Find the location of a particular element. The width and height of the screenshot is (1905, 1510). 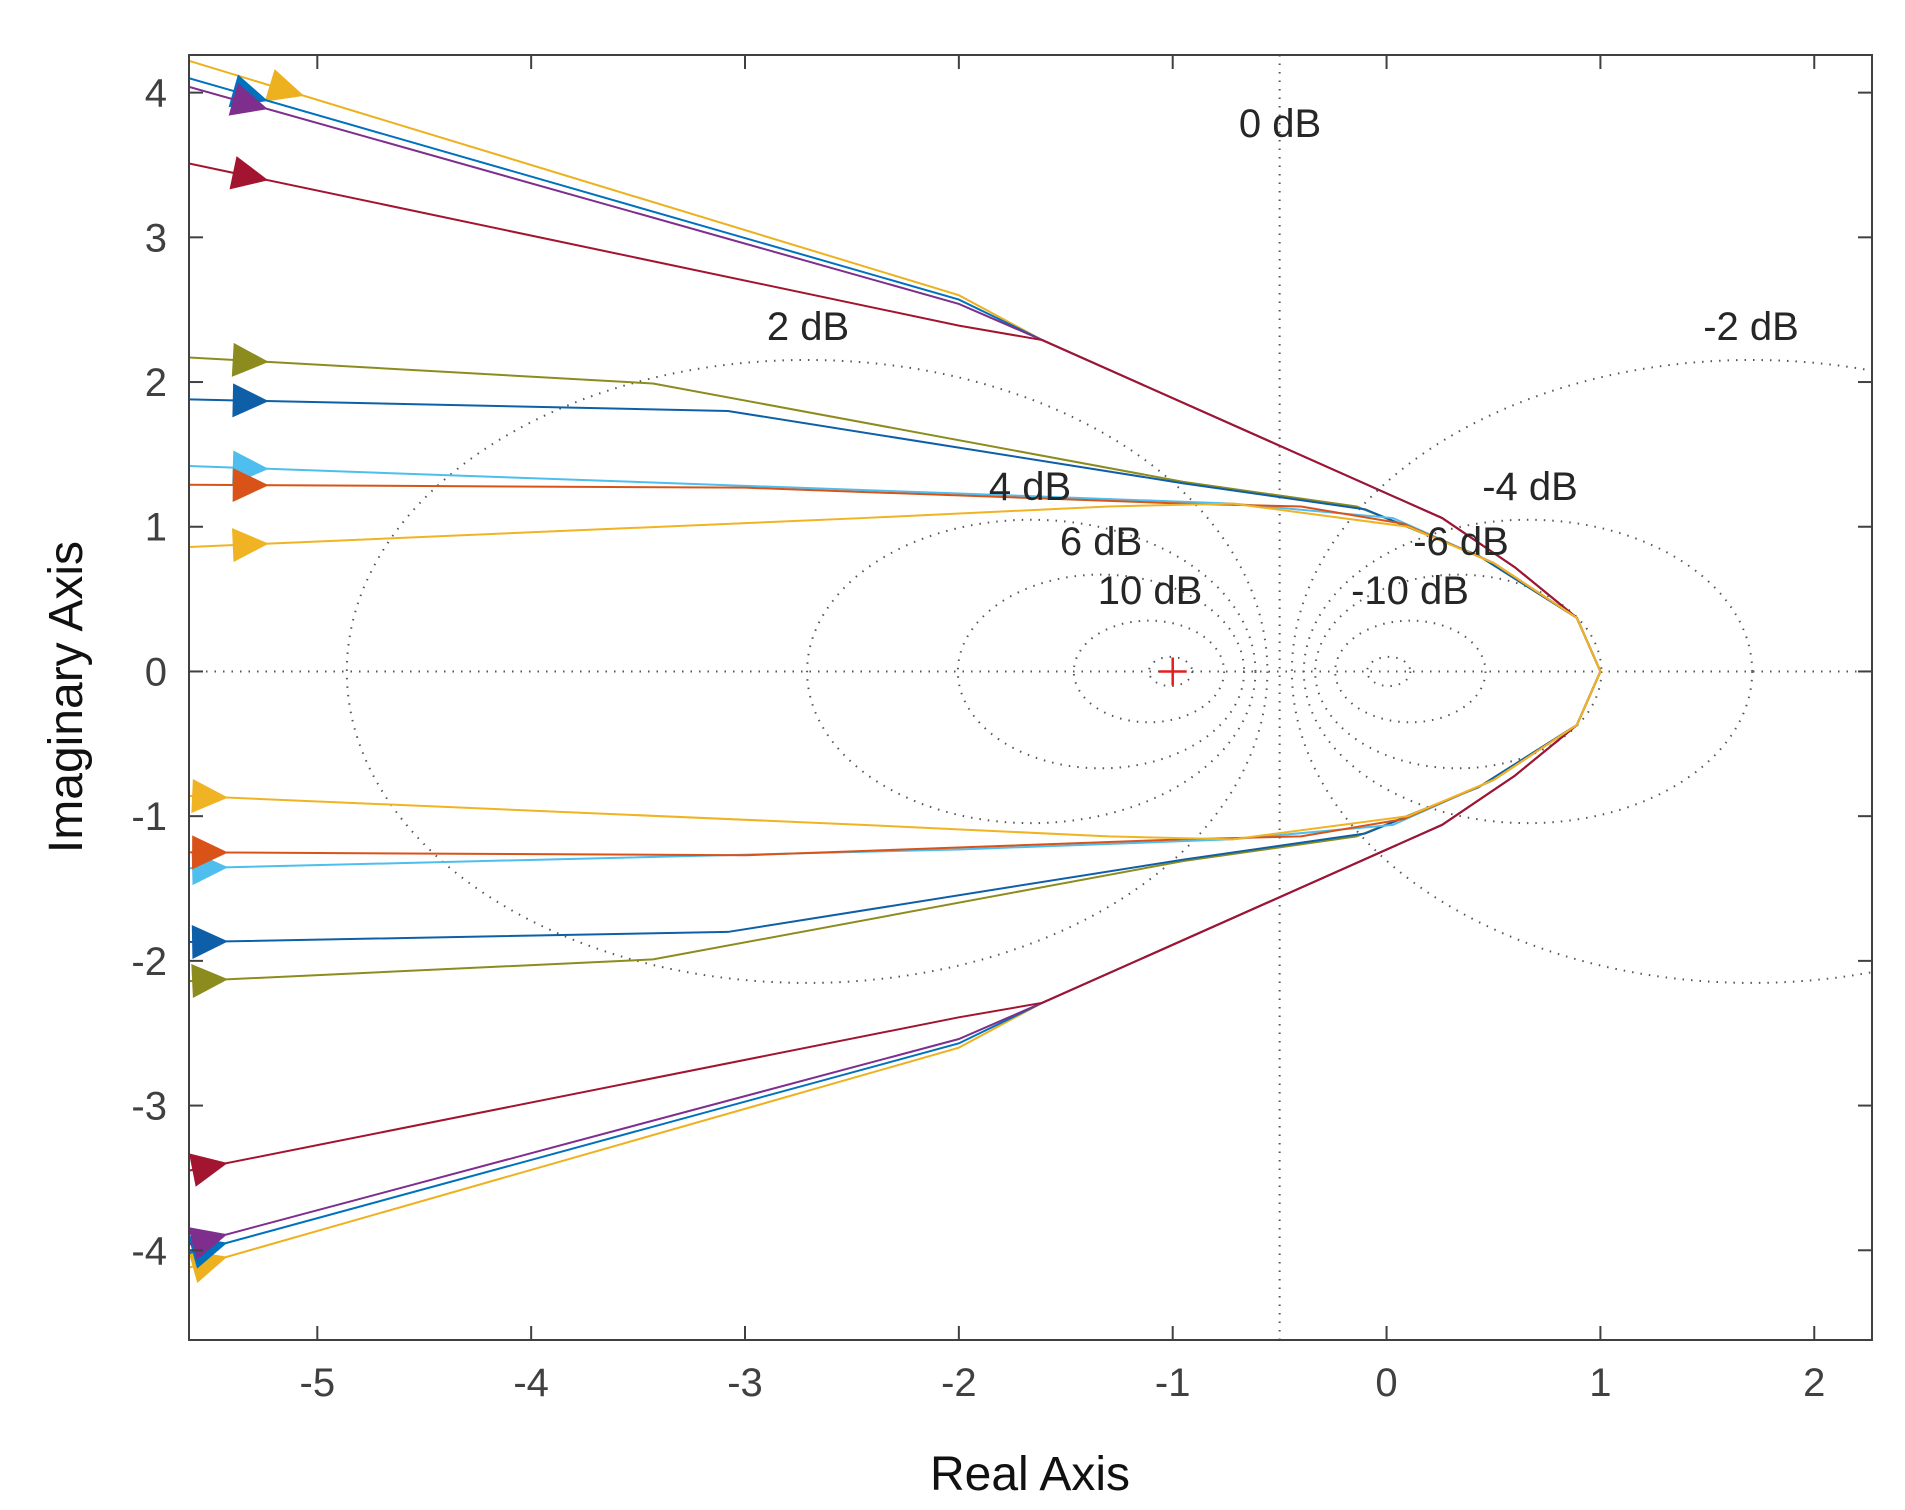

x-tick-label: -5 is located at coordinates (318, 1383).